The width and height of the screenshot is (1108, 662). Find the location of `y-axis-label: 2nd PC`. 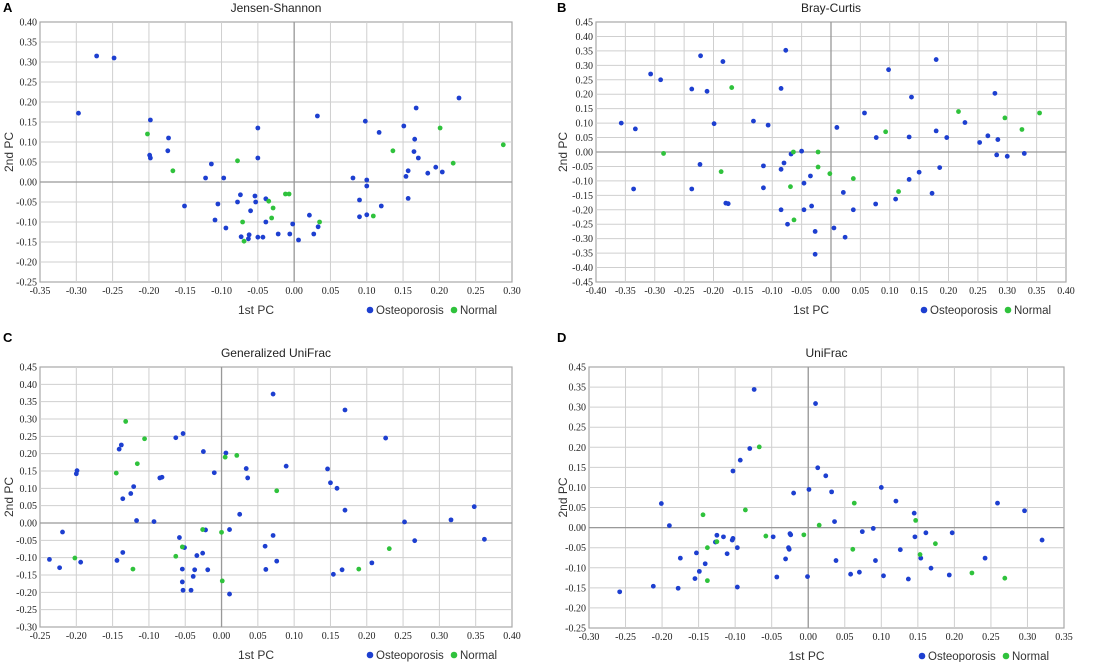

y-axis-label: 2nd PC is located at coordinates (9, 152).